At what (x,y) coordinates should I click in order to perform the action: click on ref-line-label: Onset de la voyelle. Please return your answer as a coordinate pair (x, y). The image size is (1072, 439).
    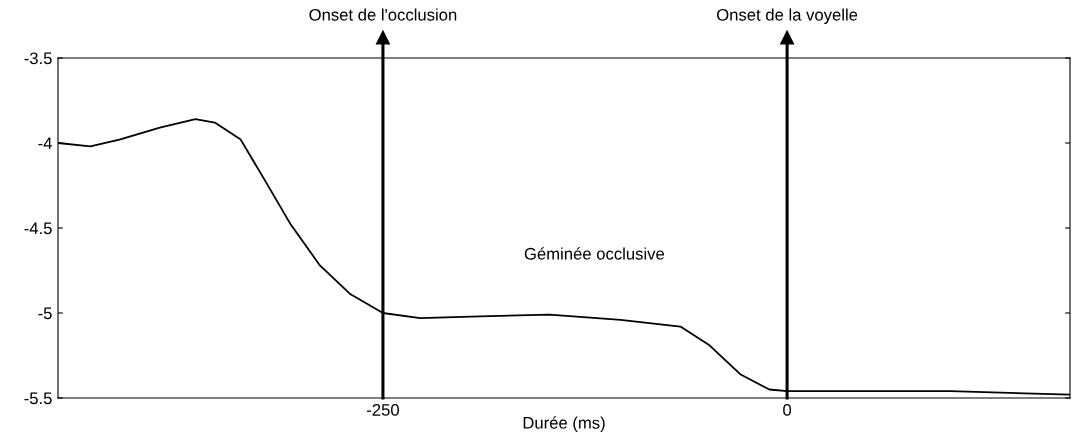
    Looking at the image, I should click on (787, 16).